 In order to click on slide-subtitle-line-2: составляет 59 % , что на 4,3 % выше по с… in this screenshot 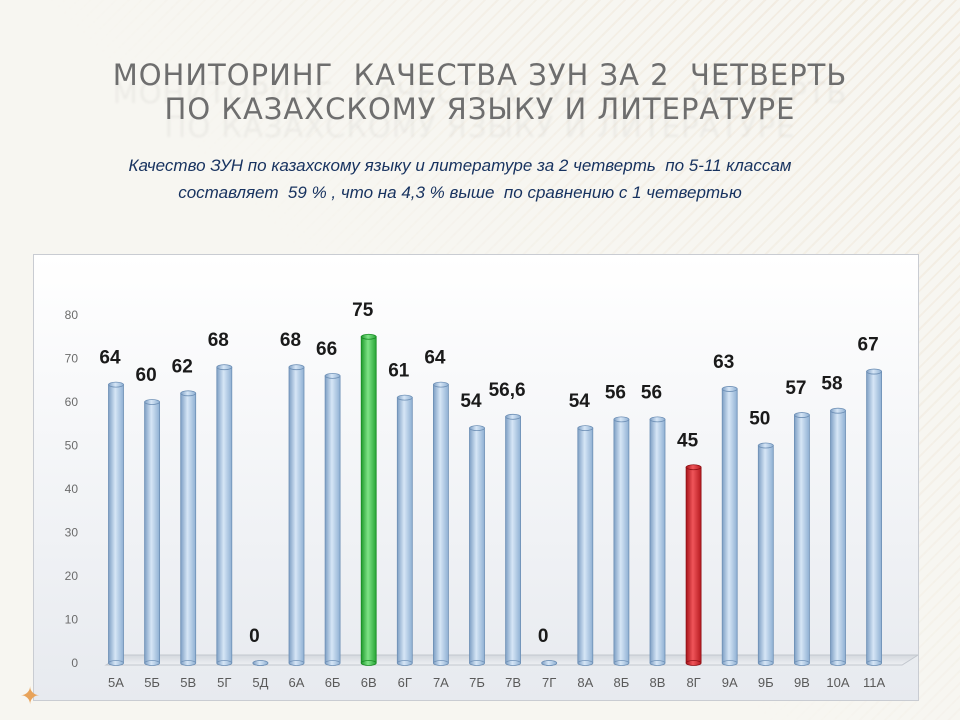, I will do `click(460, 192)`.